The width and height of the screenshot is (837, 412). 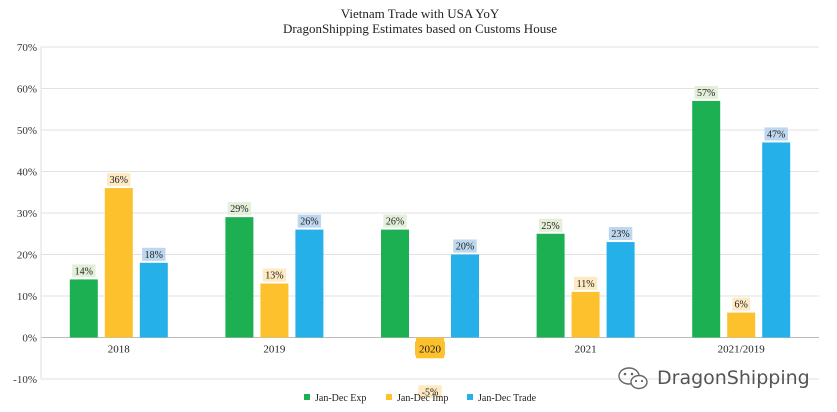 I want to click on y-tick-label: 40%, so click(x=27, y=173).